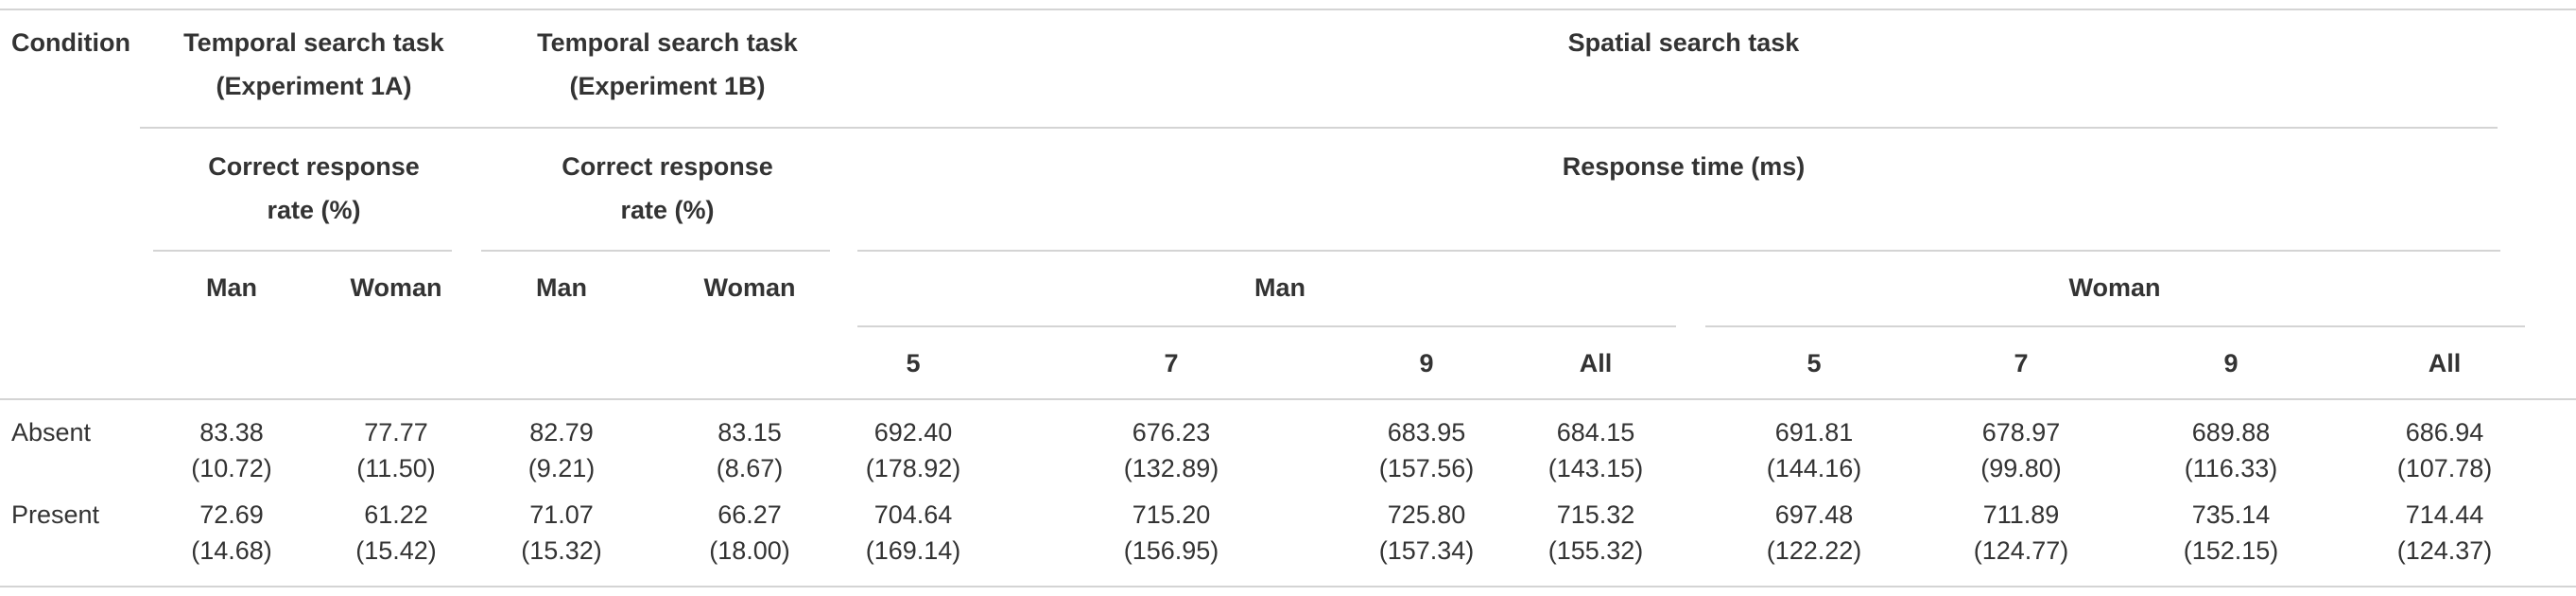 Image resolution: width=2576 pixels, height=596 pixels. What do you see at coordinates (396, 550) in the screenshot?
I see `sd: (15.42)` at bounding box center [396, 550].